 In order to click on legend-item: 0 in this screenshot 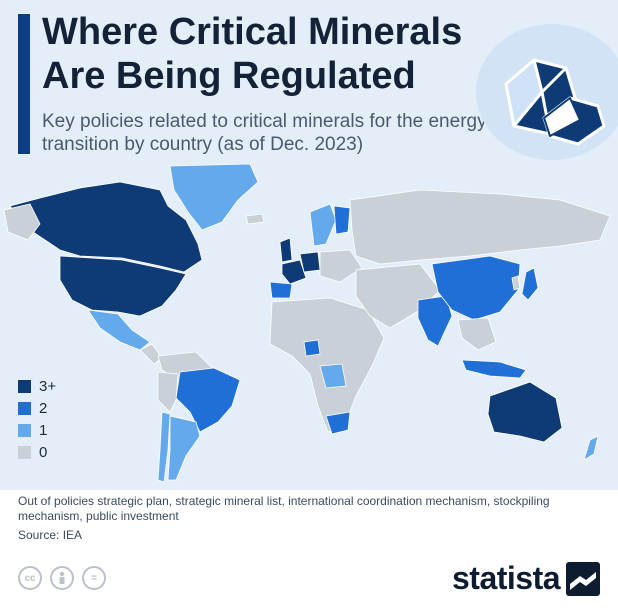, I will do `click(37, 452)`.